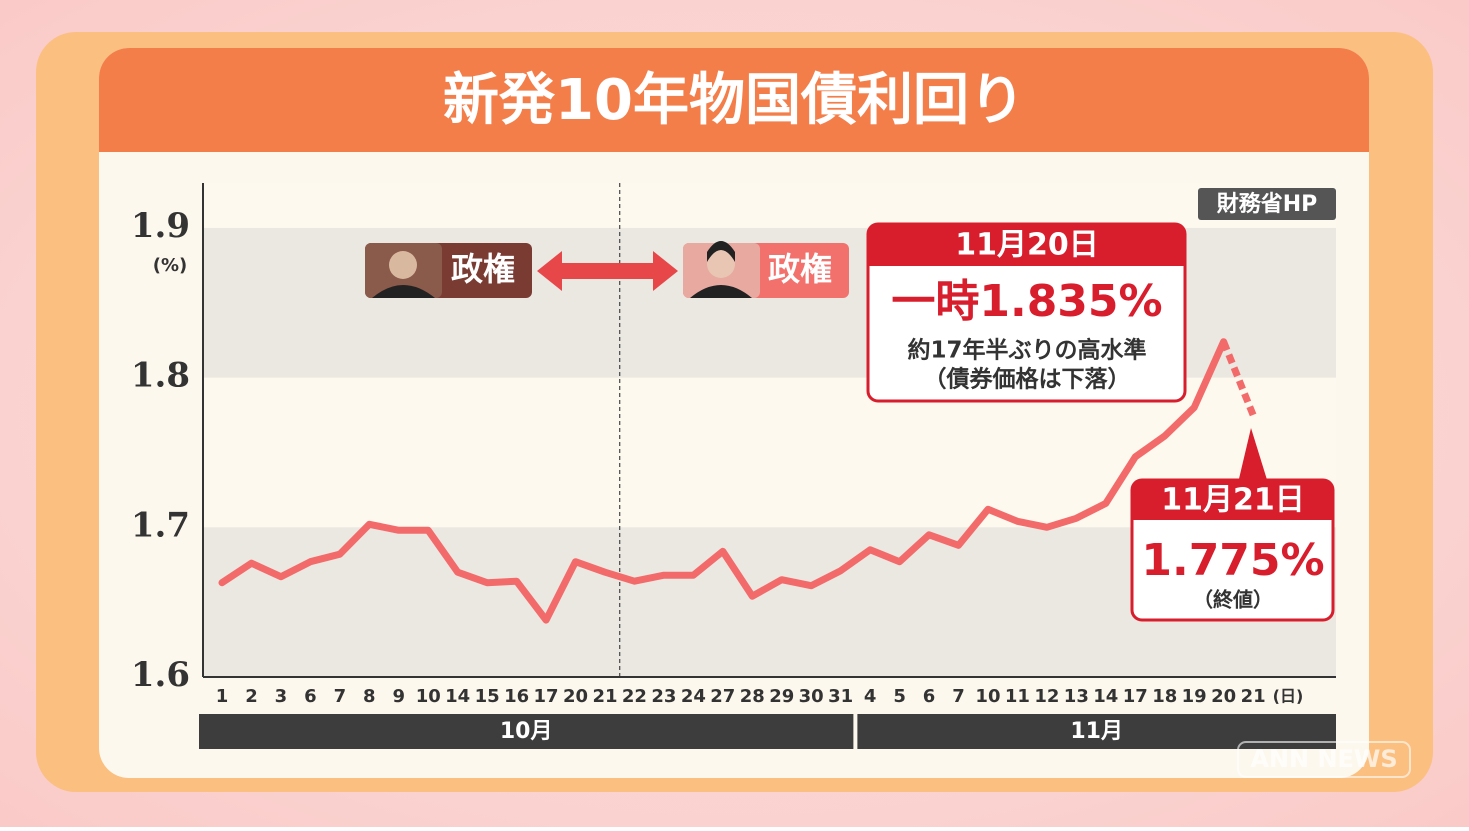  I want to click on x-tick-label: 30, so click(811, 696).